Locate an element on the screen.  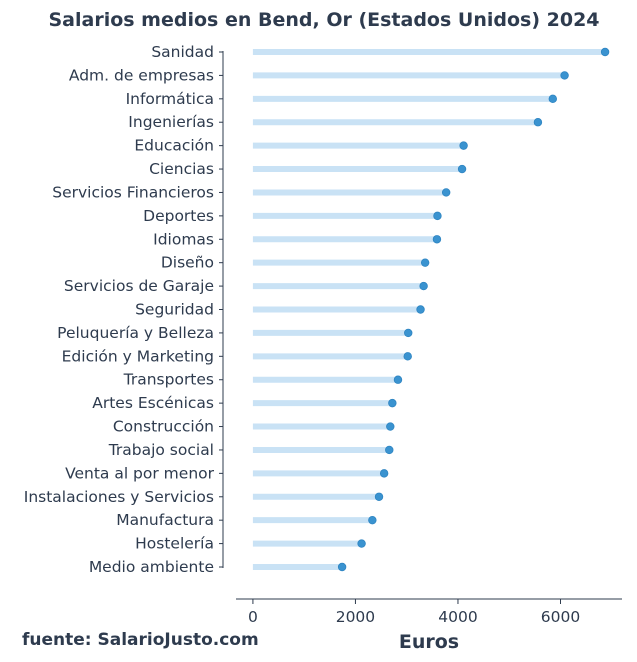
y-tick-label: Instalaciones y Servicios is located at coordinates (119, 497).